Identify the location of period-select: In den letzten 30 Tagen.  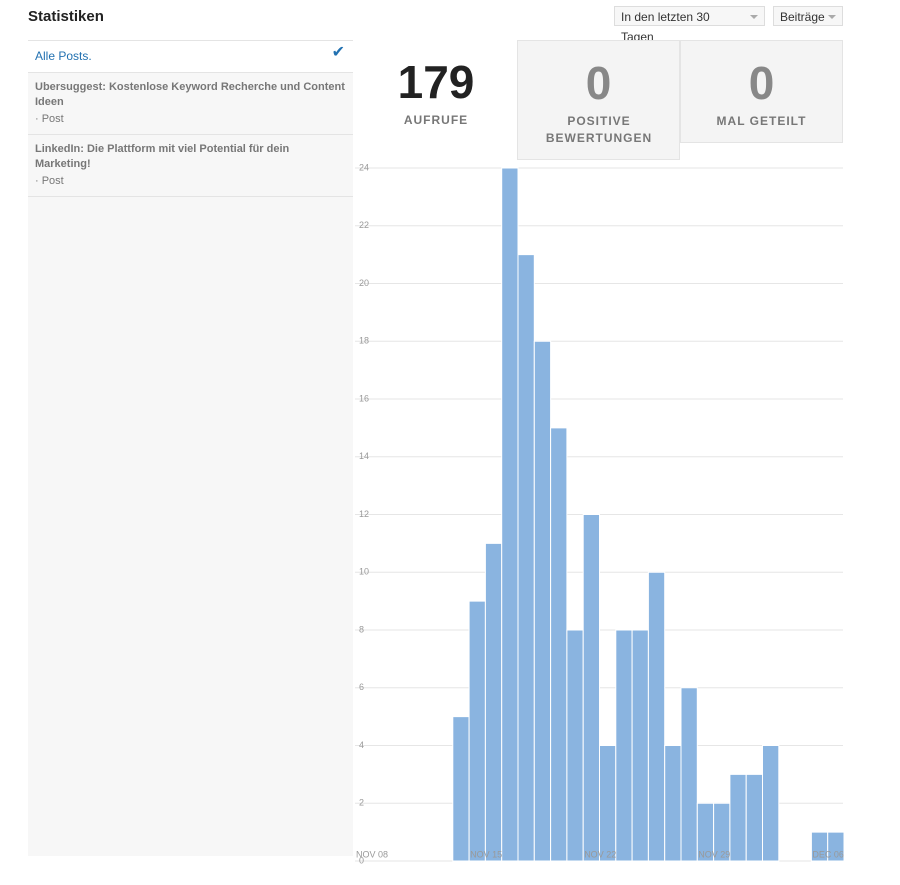
(689, 25).